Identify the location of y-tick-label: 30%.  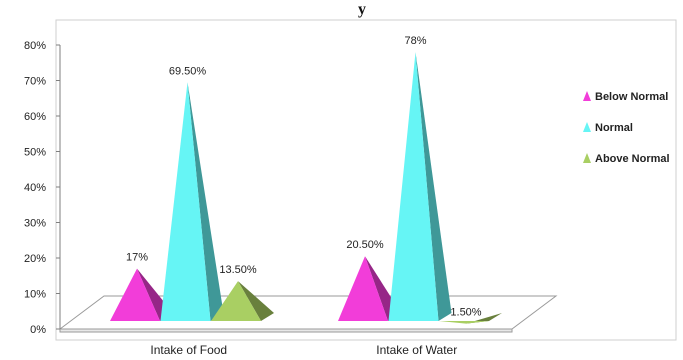
(35, 224).